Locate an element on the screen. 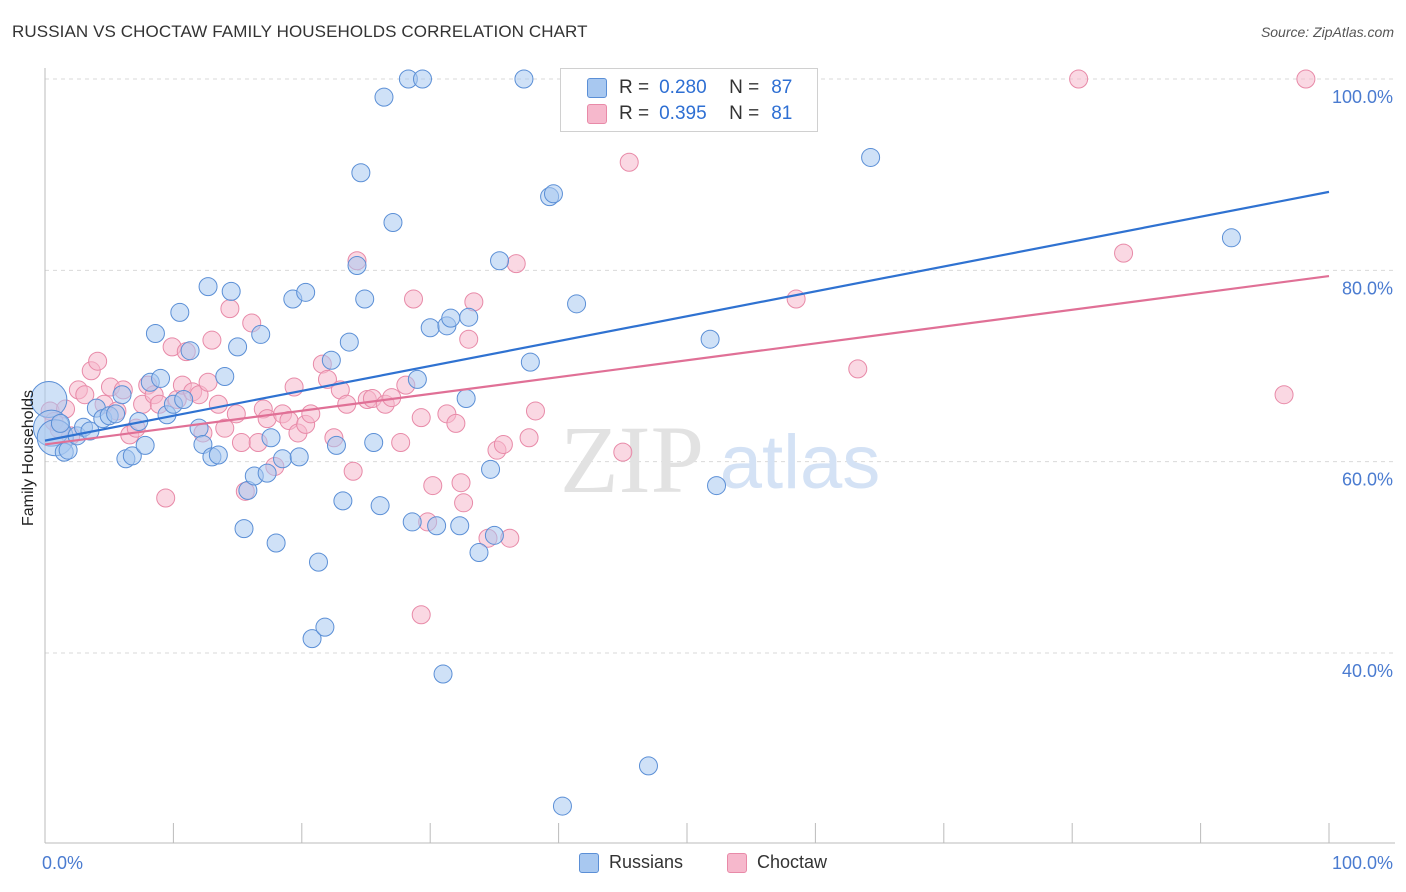  legend-r-value: 0.395 is located at coordinates (683, 113).